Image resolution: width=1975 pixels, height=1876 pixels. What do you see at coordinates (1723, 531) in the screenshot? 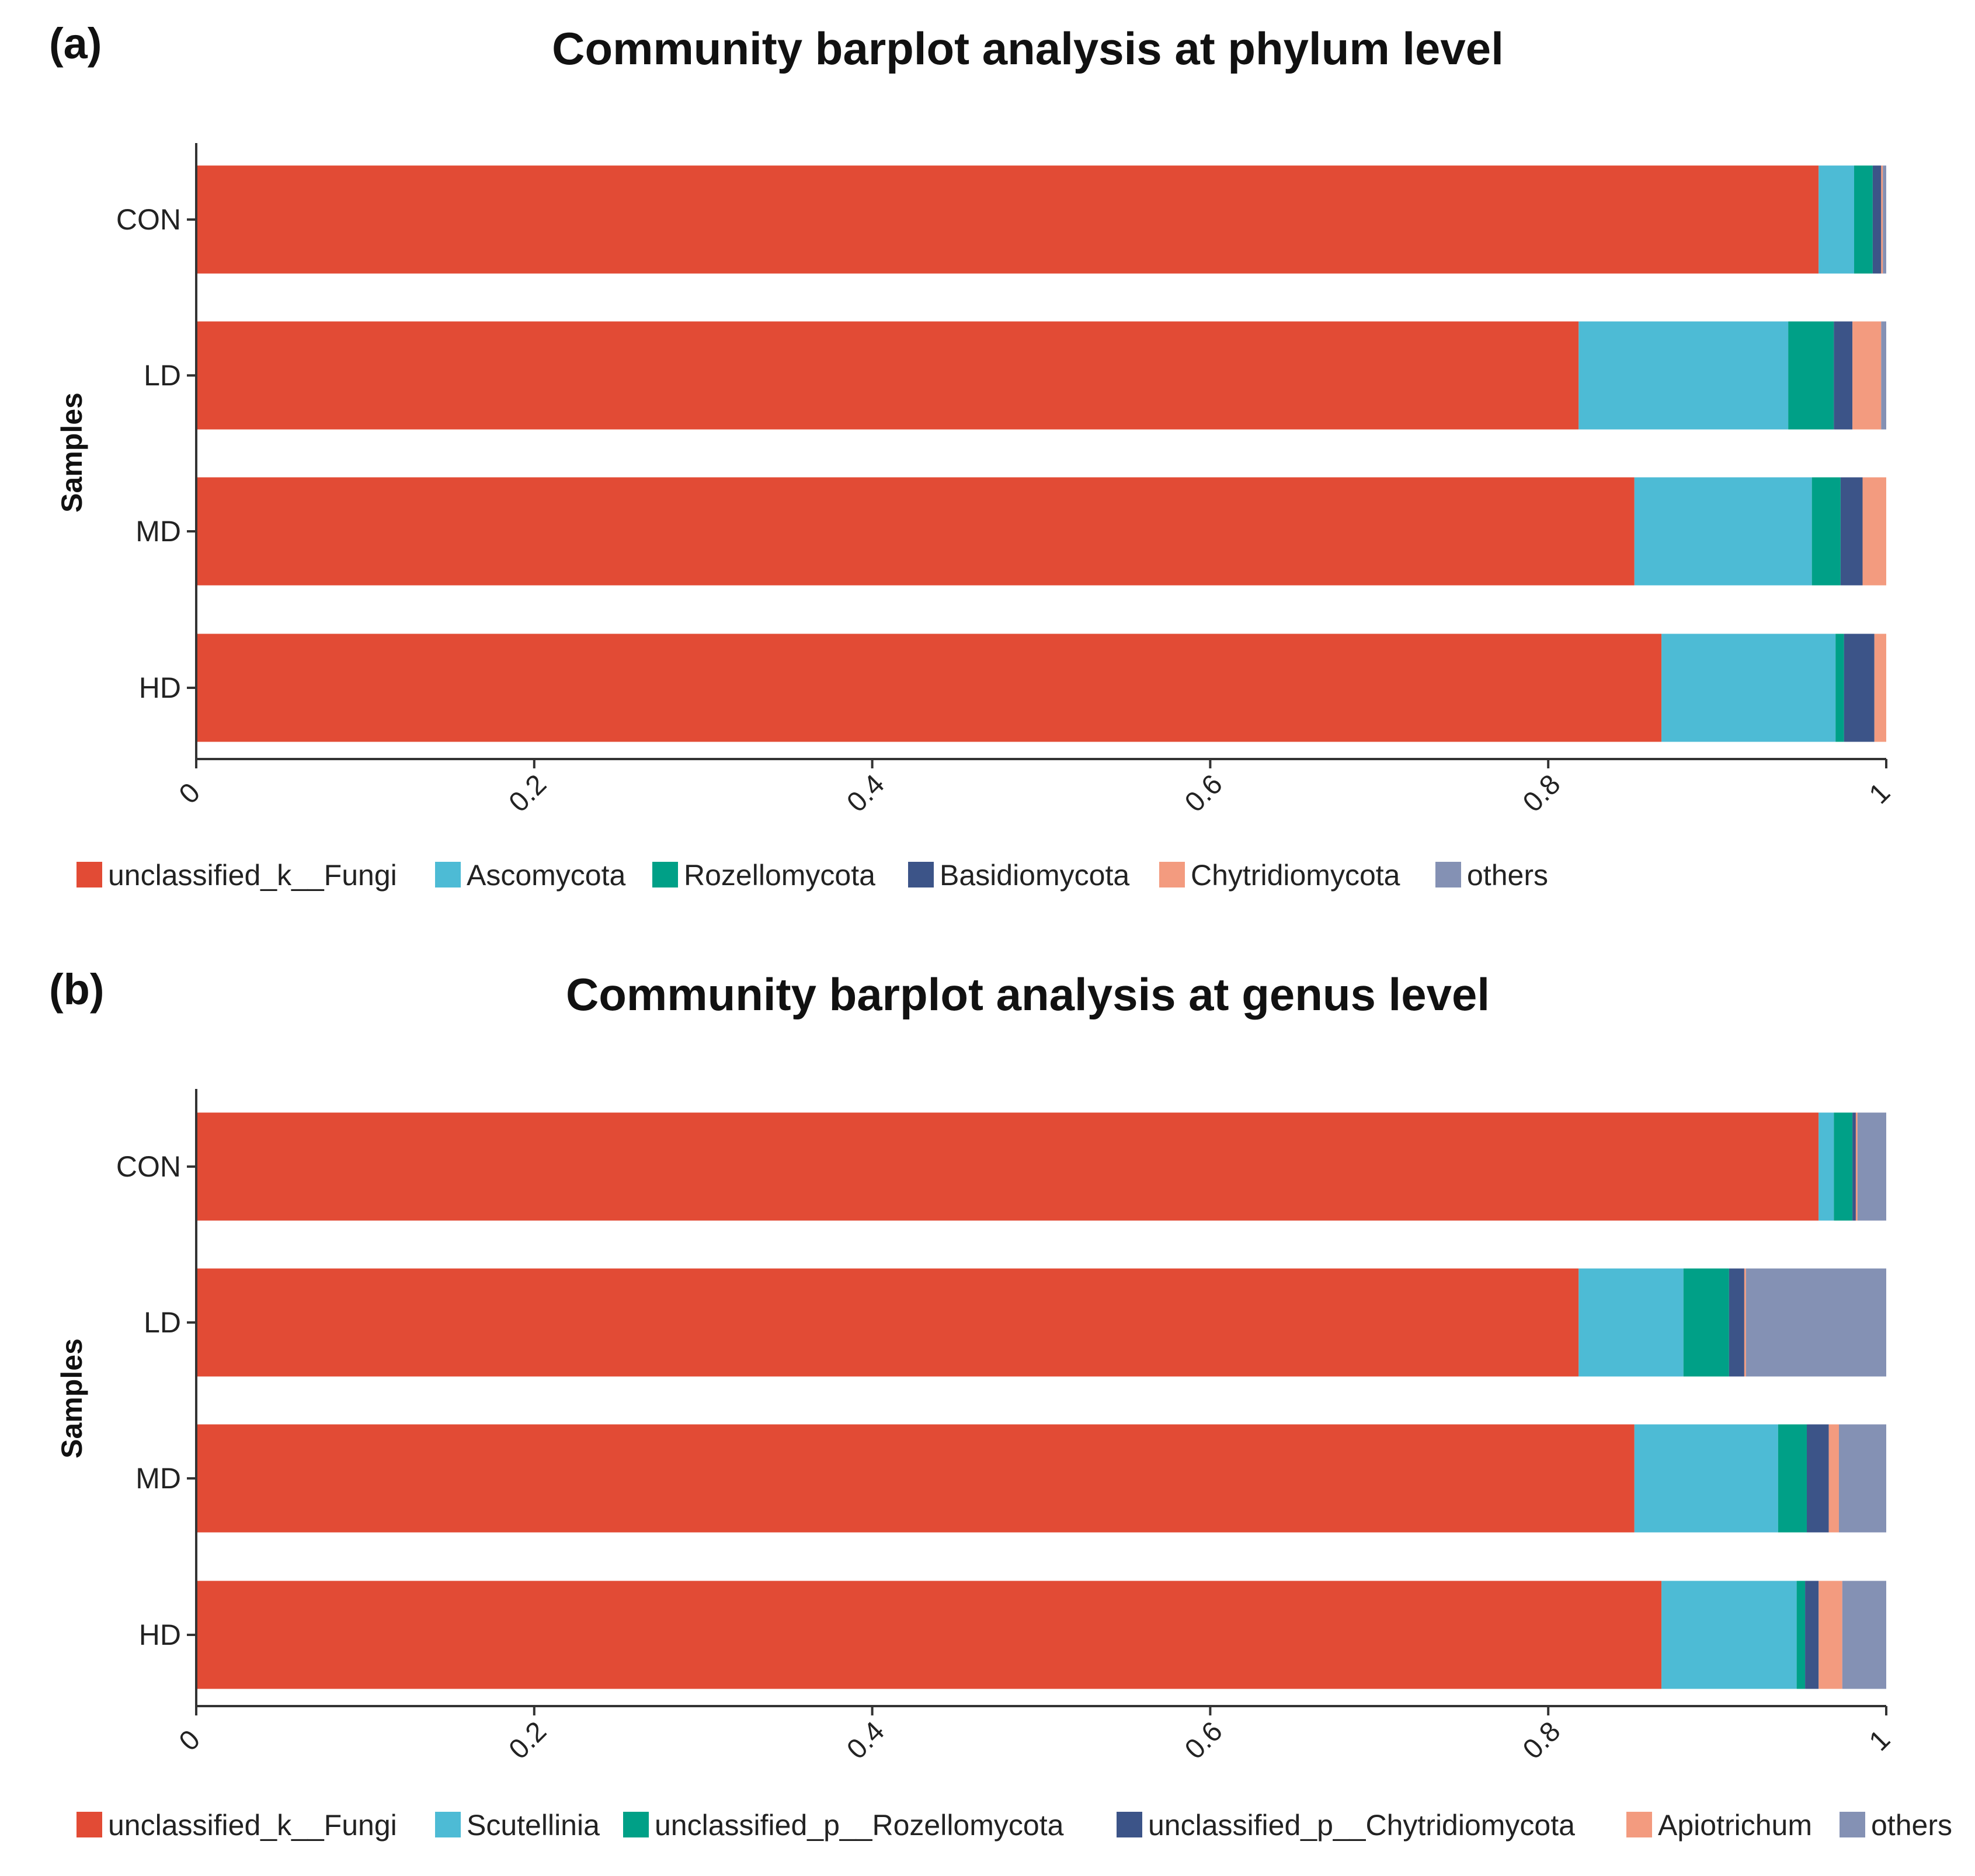
I see `bar-segment-md-ascomycota` at bounding box center [1723, 531].